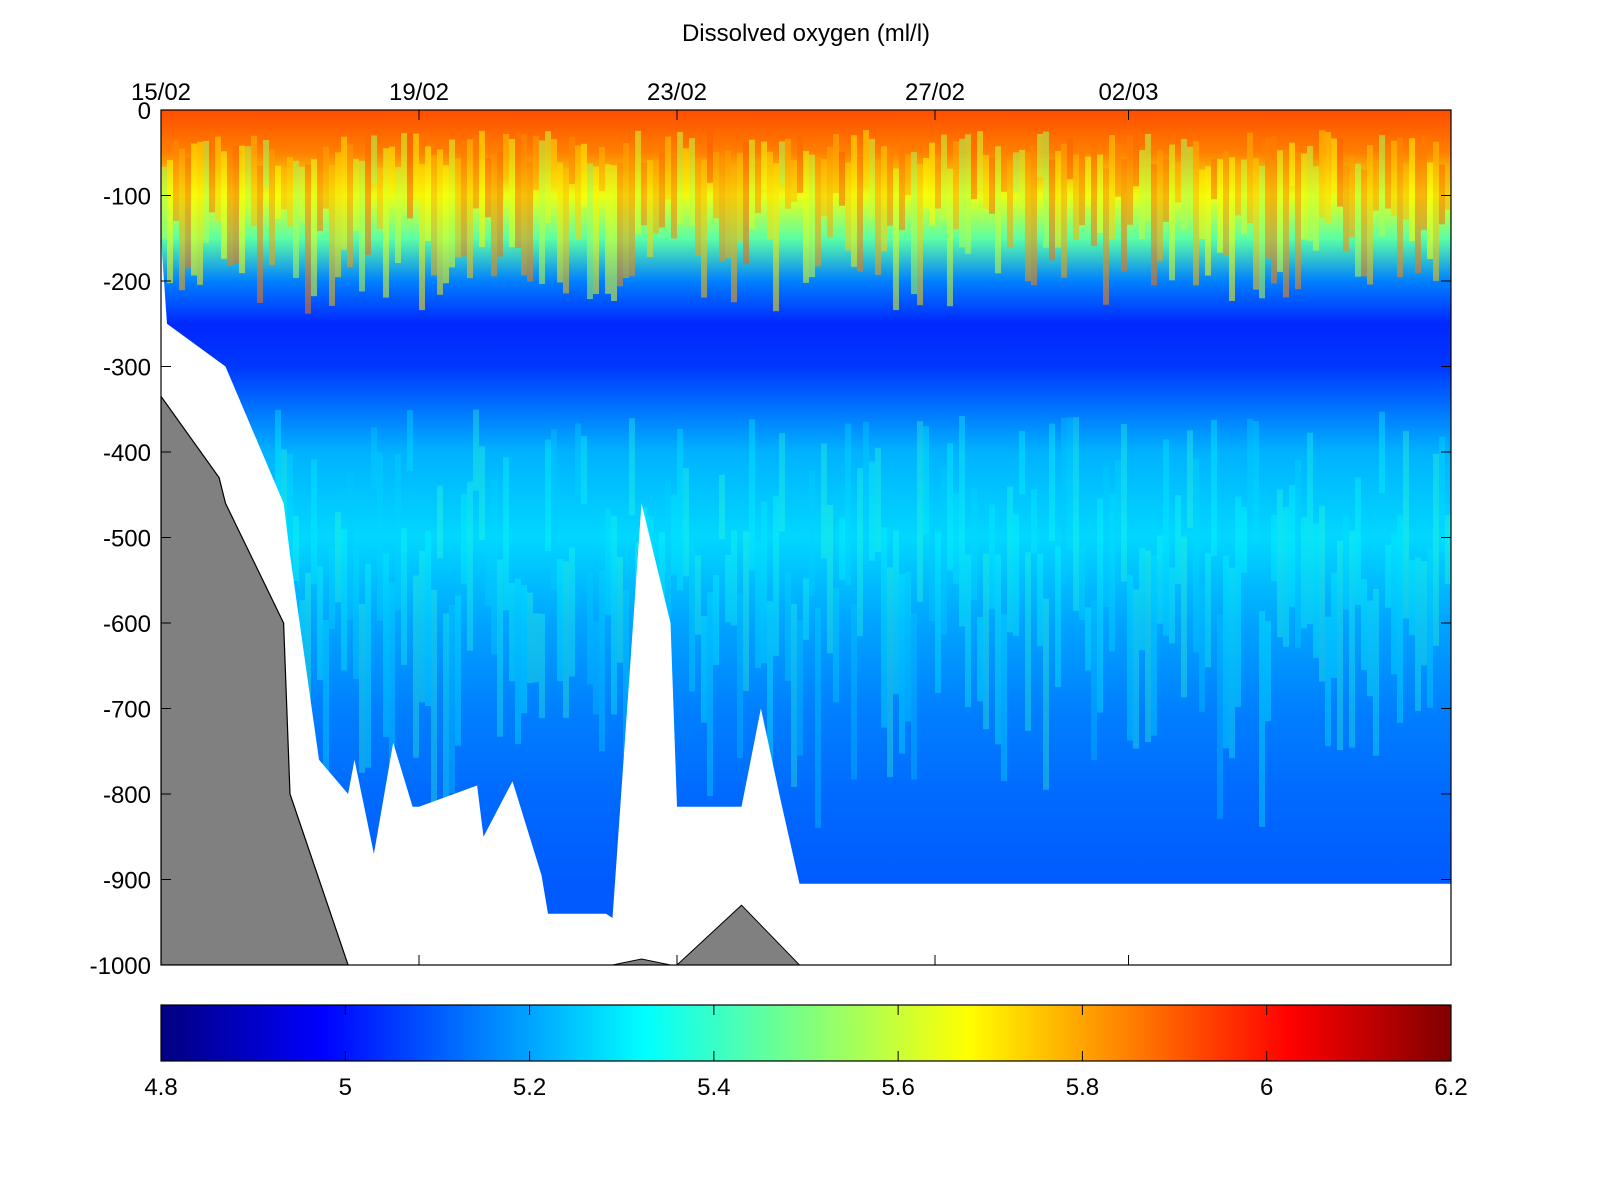 The image size is (1601, 1200). Describe the element at coordinates (345, 1087) in the screenshot. I see `colorbar-tick-label: 5` at that location.